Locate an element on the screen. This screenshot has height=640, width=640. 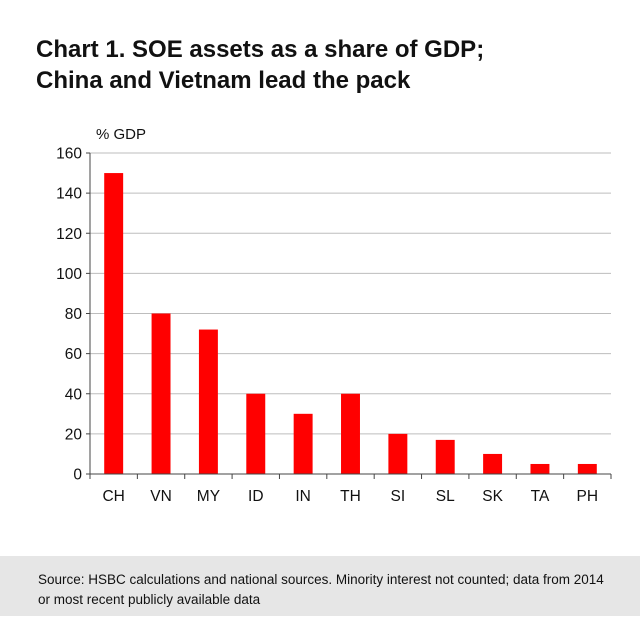
y-tick-label: 120 is located at coordinates (69, 234).